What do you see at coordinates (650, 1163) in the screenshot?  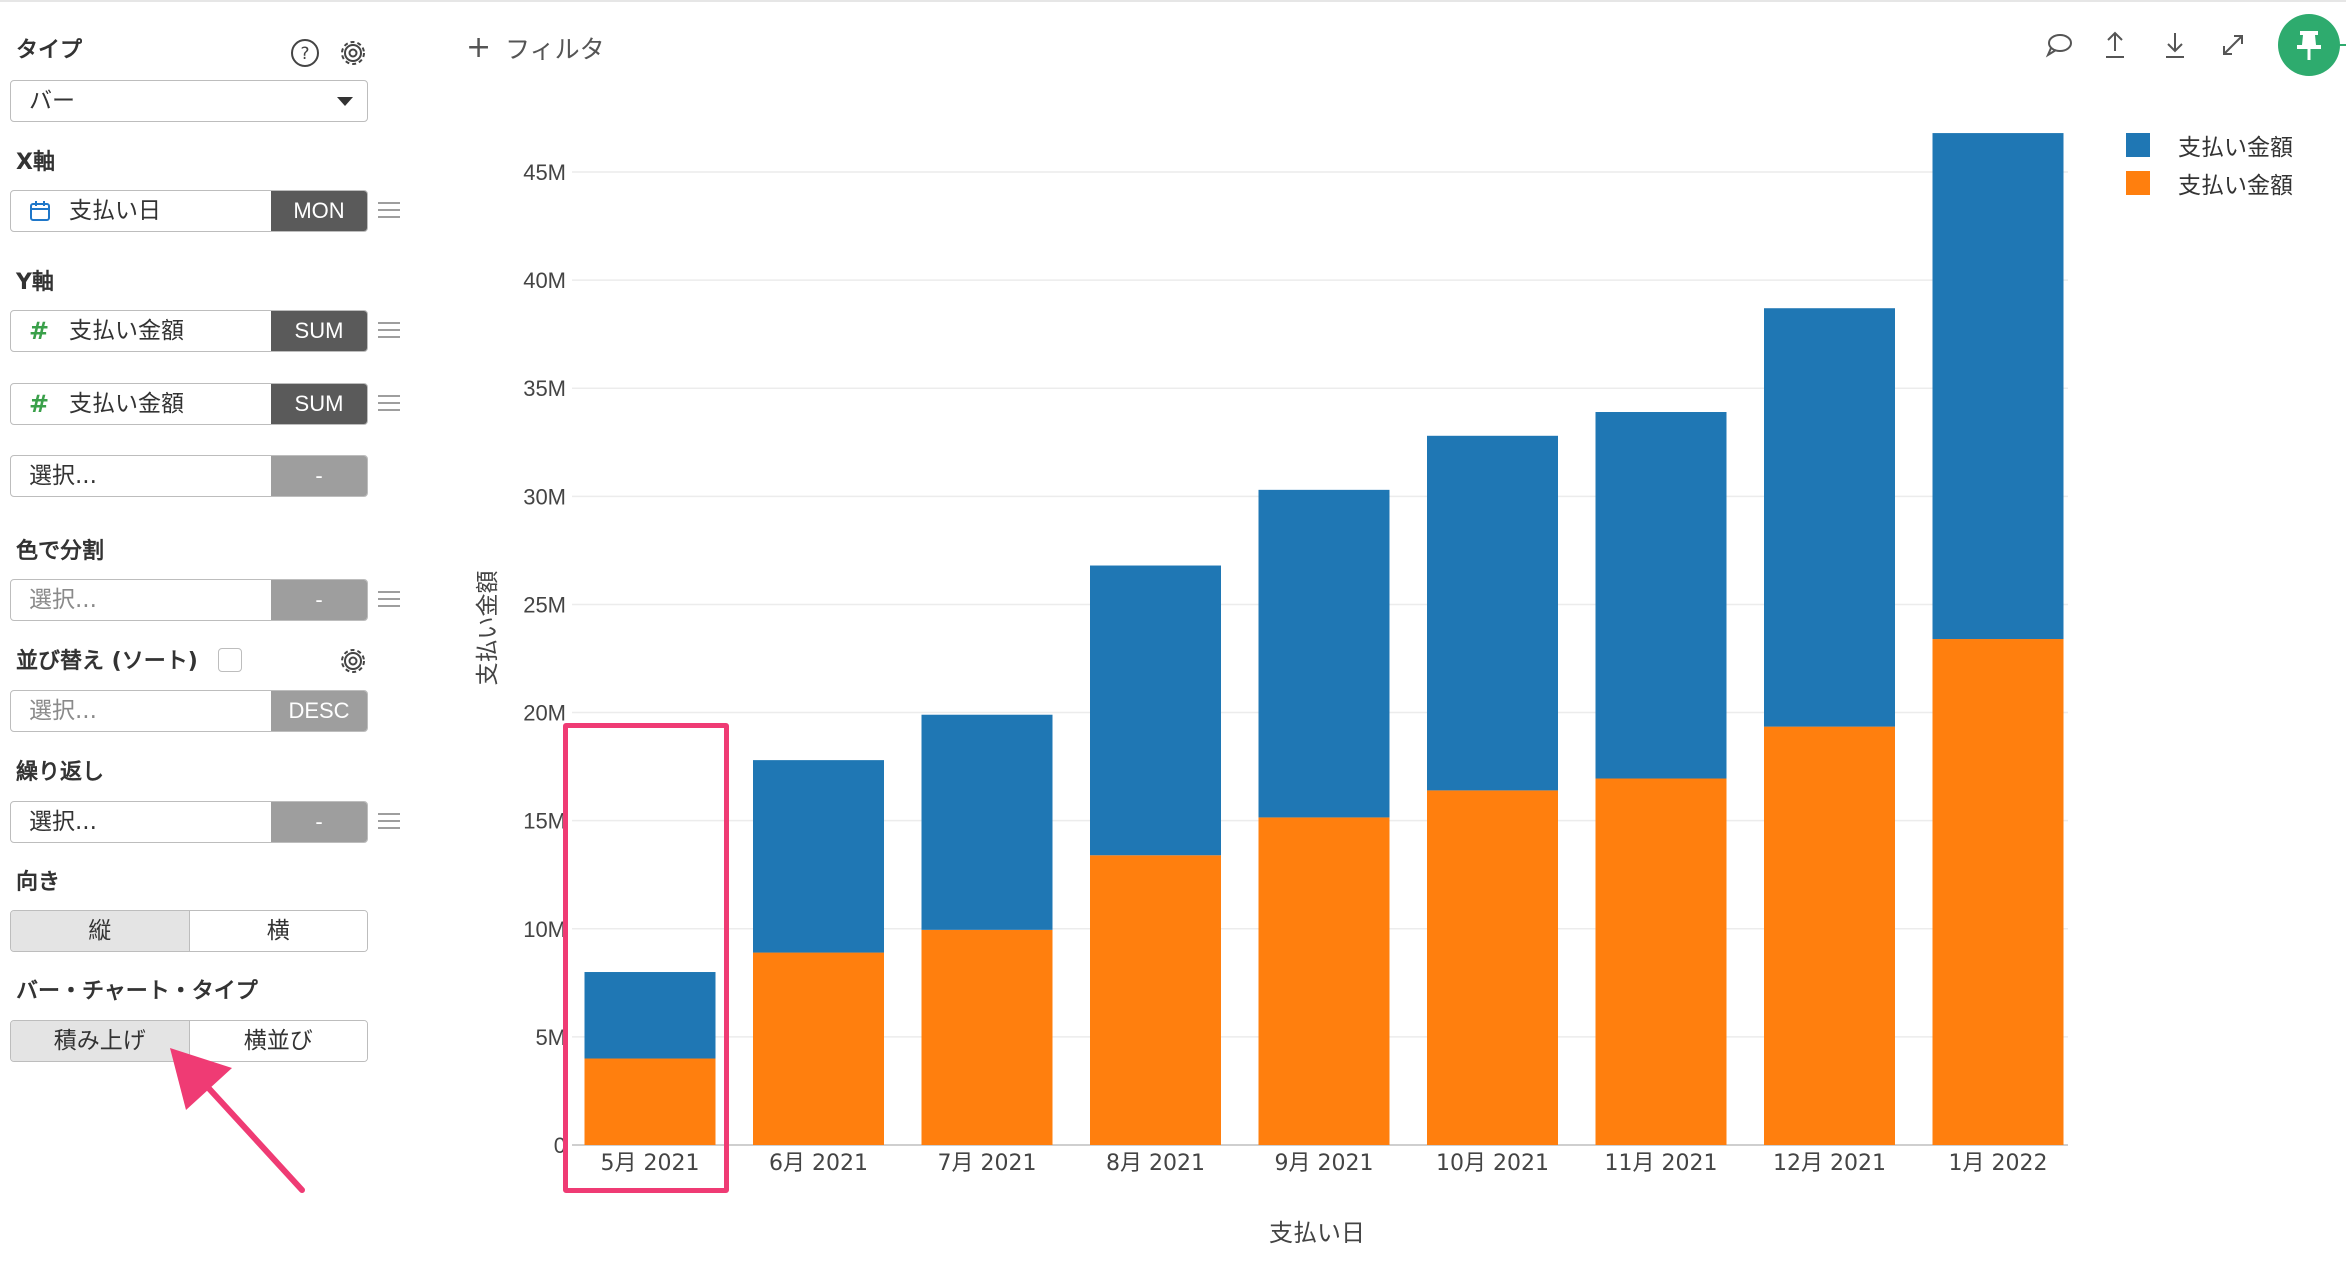 I see `x-tick-label: 5月 2021` at bounding box center [650, 1163].